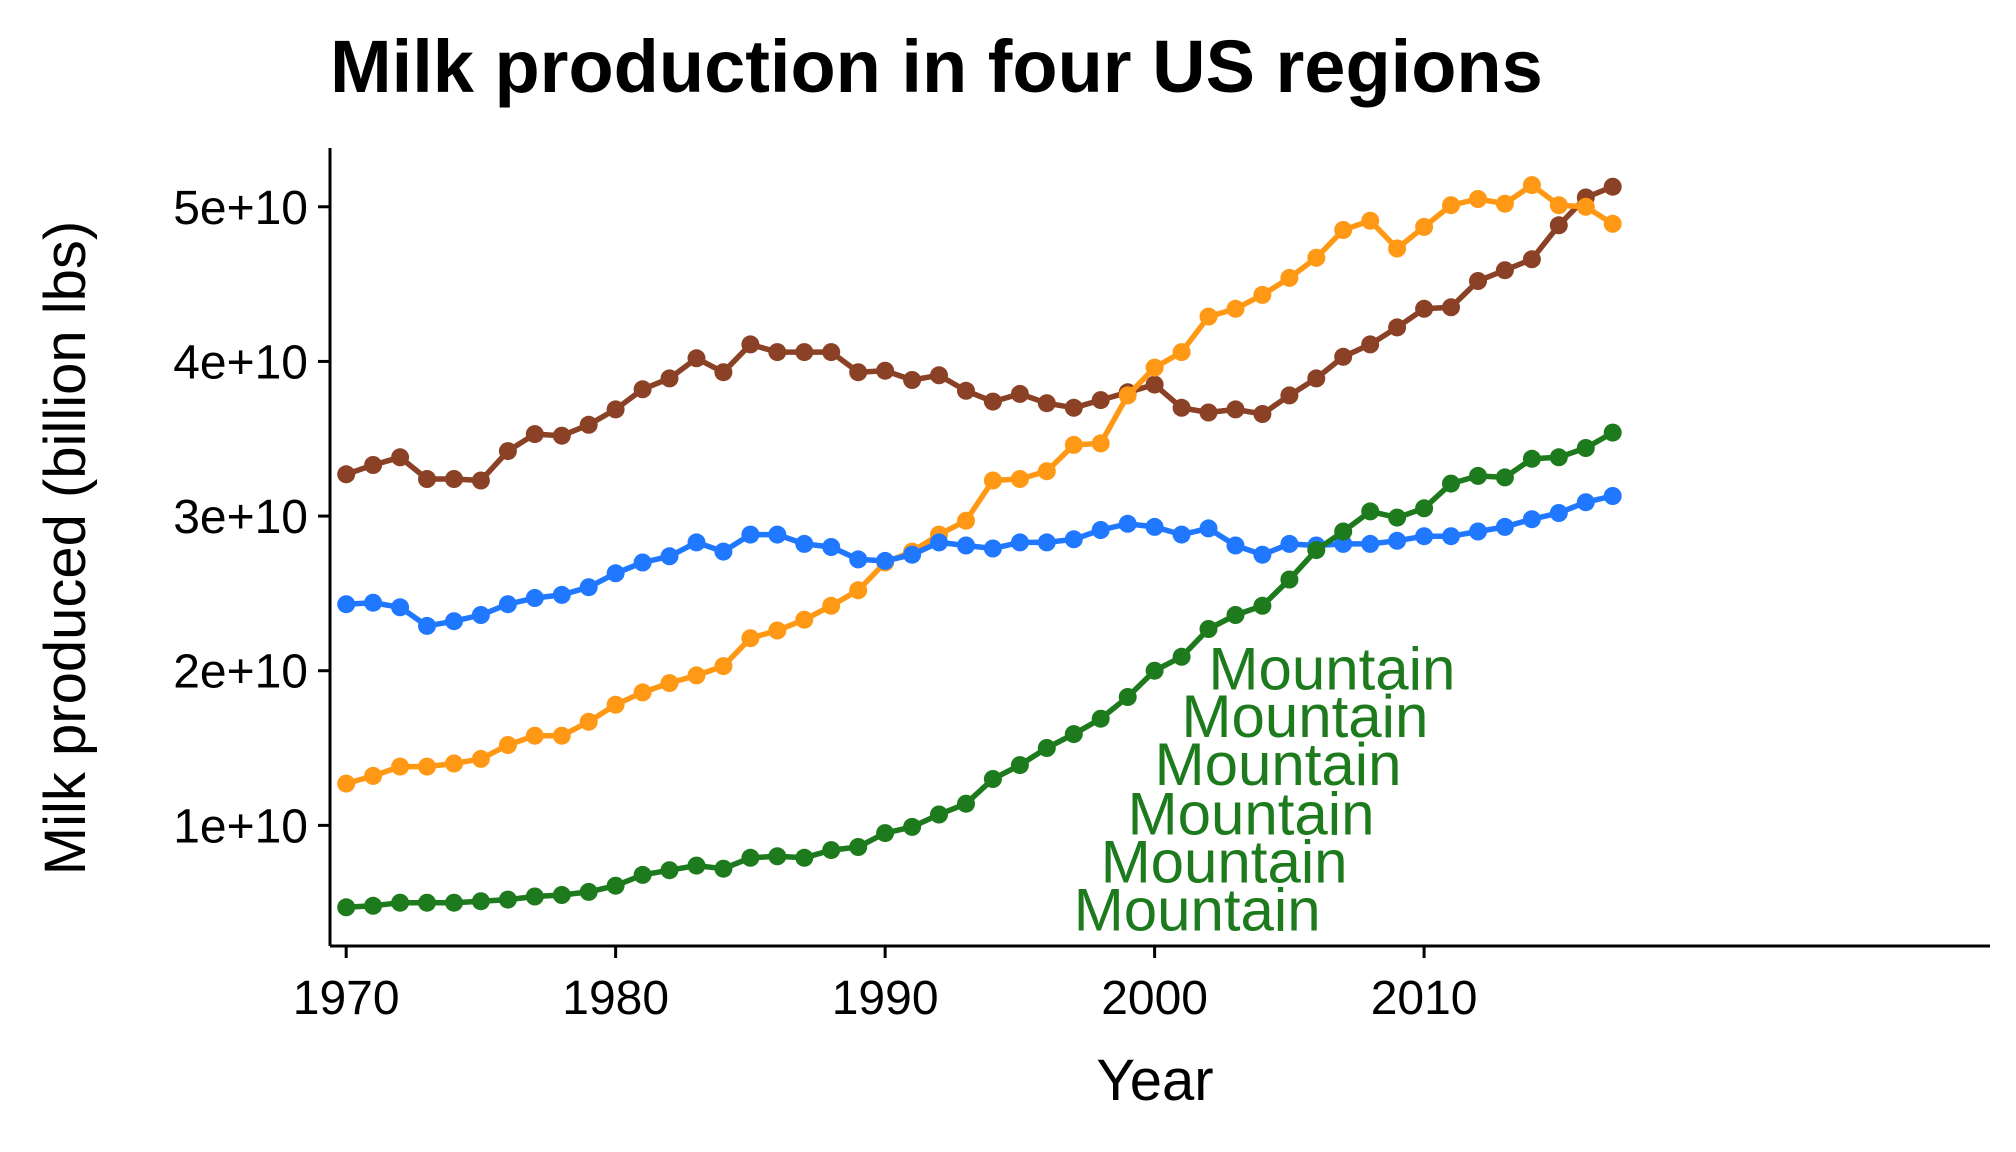 This screenshot has width=2016, height=1152. What do you see at coordinates (1424, 998) in the screenshot?
I see `x-tick-label: 2010` at bounding box center [1424, 998].